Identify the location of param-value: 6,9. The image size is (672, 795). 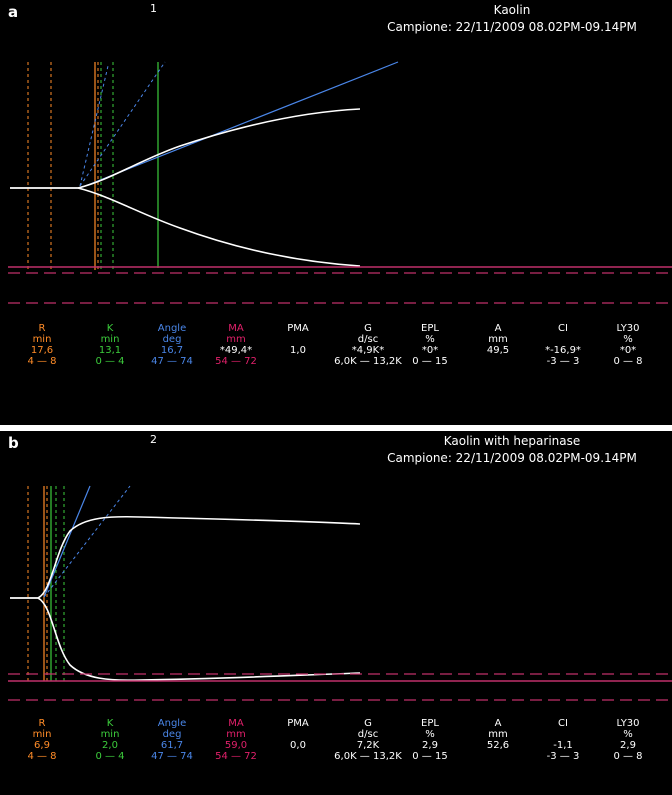
(42, 745).